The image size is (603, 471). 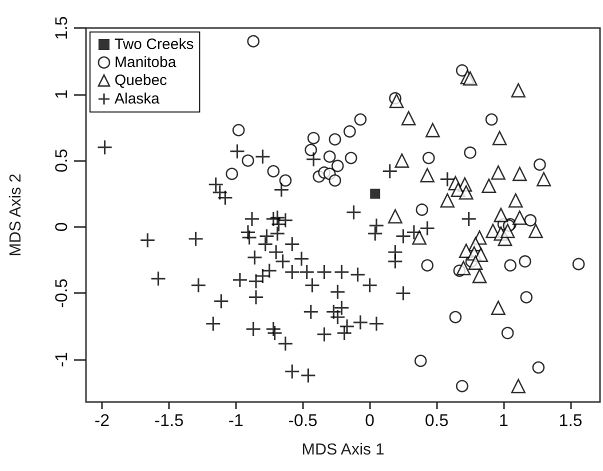 What do you see at coordinates (137, 99) in the screenshot?
I see `legend-label: Alaska` at bounding box center [137, 99].